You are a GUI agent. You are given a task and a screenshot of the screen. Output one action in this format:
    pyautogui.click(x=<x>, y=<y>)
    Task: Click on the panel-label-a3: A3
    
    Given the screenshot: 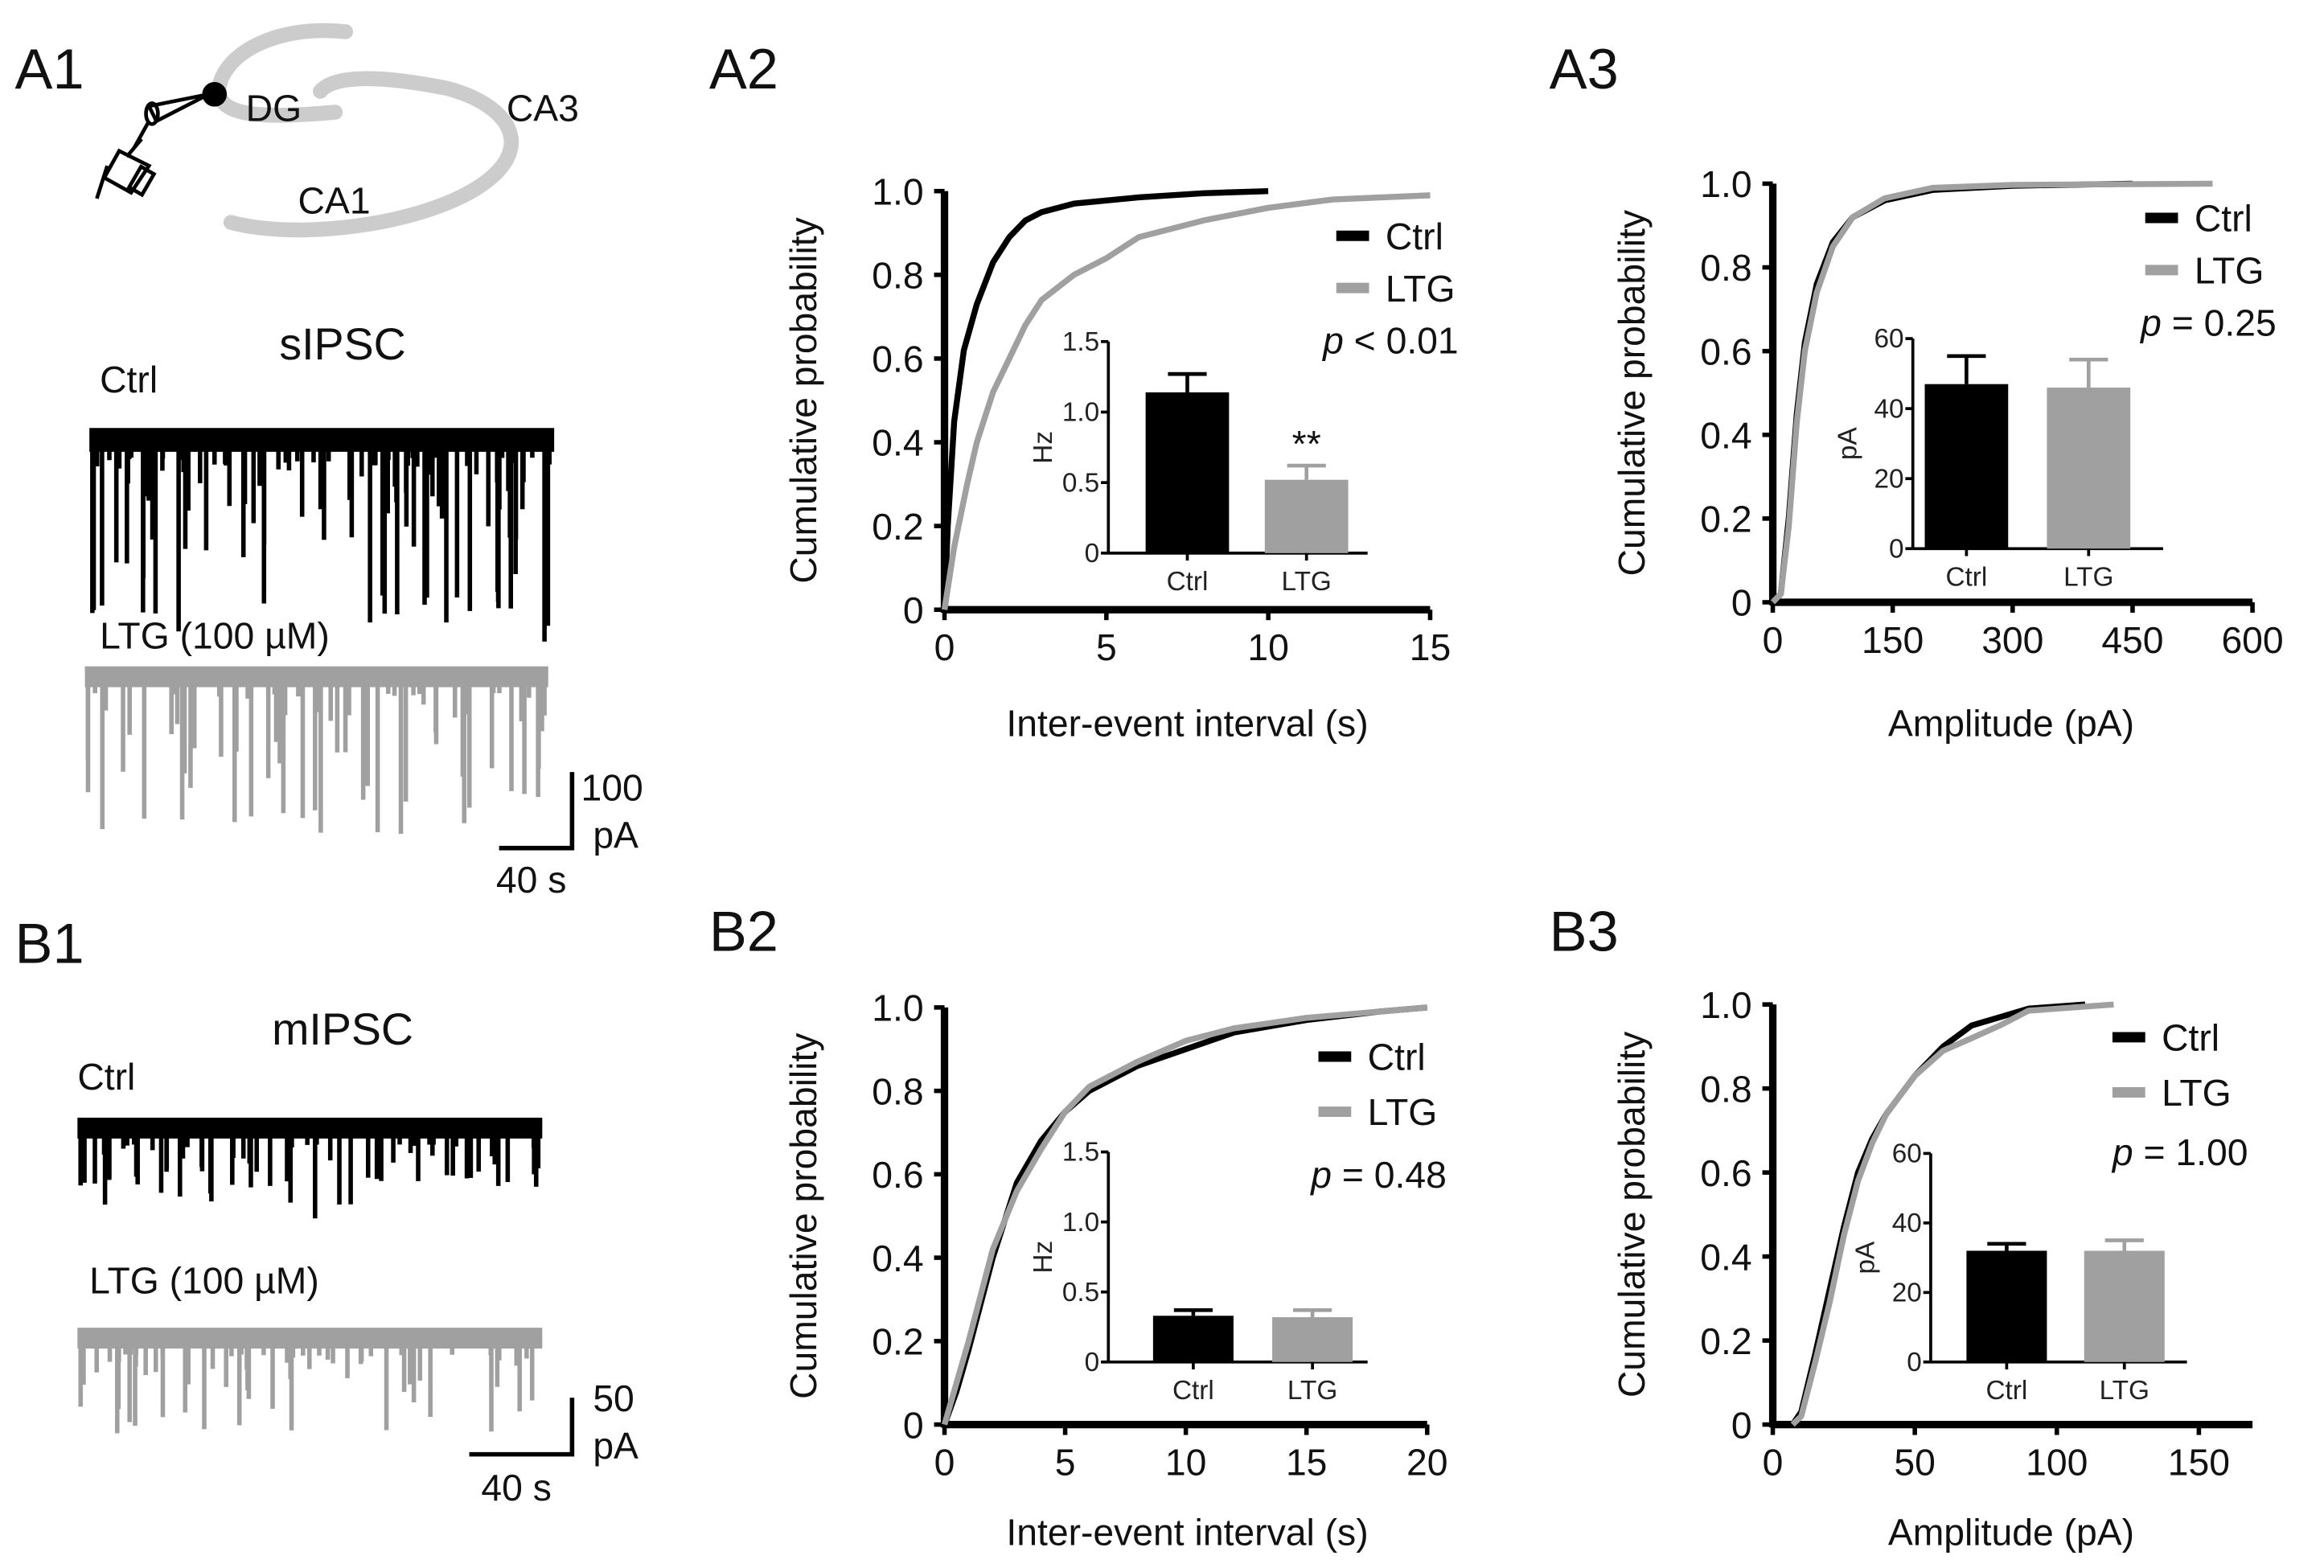 What is the action you would take?
    pyautogui.click(x=1584, y=69)
    